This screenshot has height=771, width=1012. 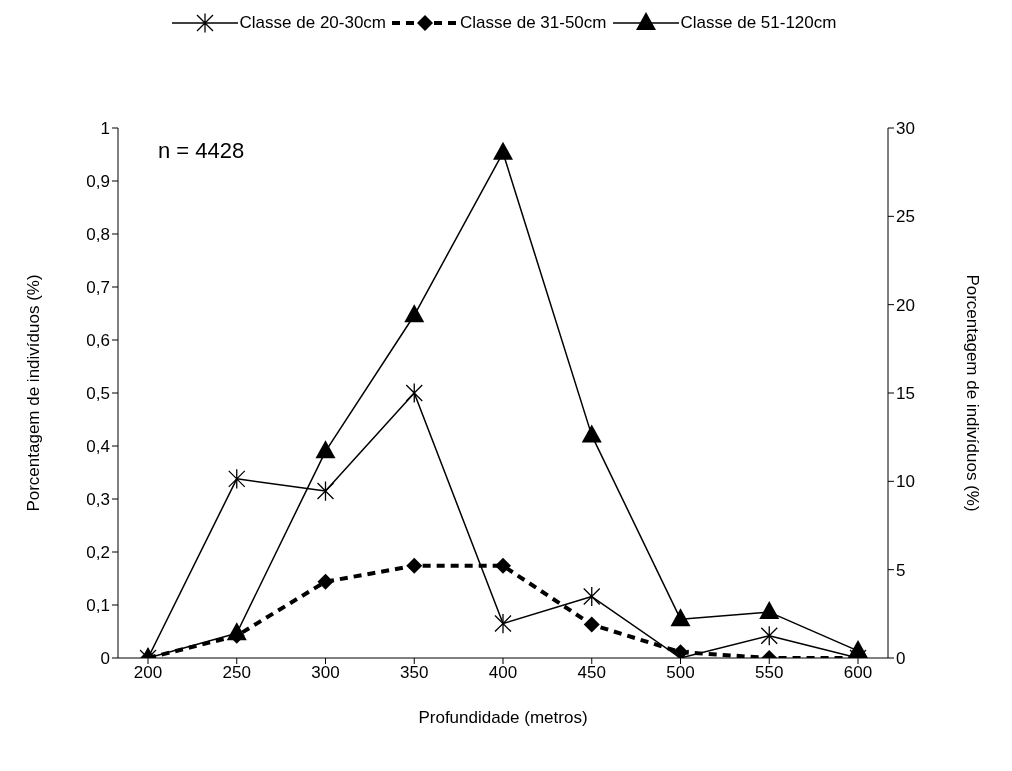 I want to click on y-tick-label: 0,4, so click(x=98, y=447).